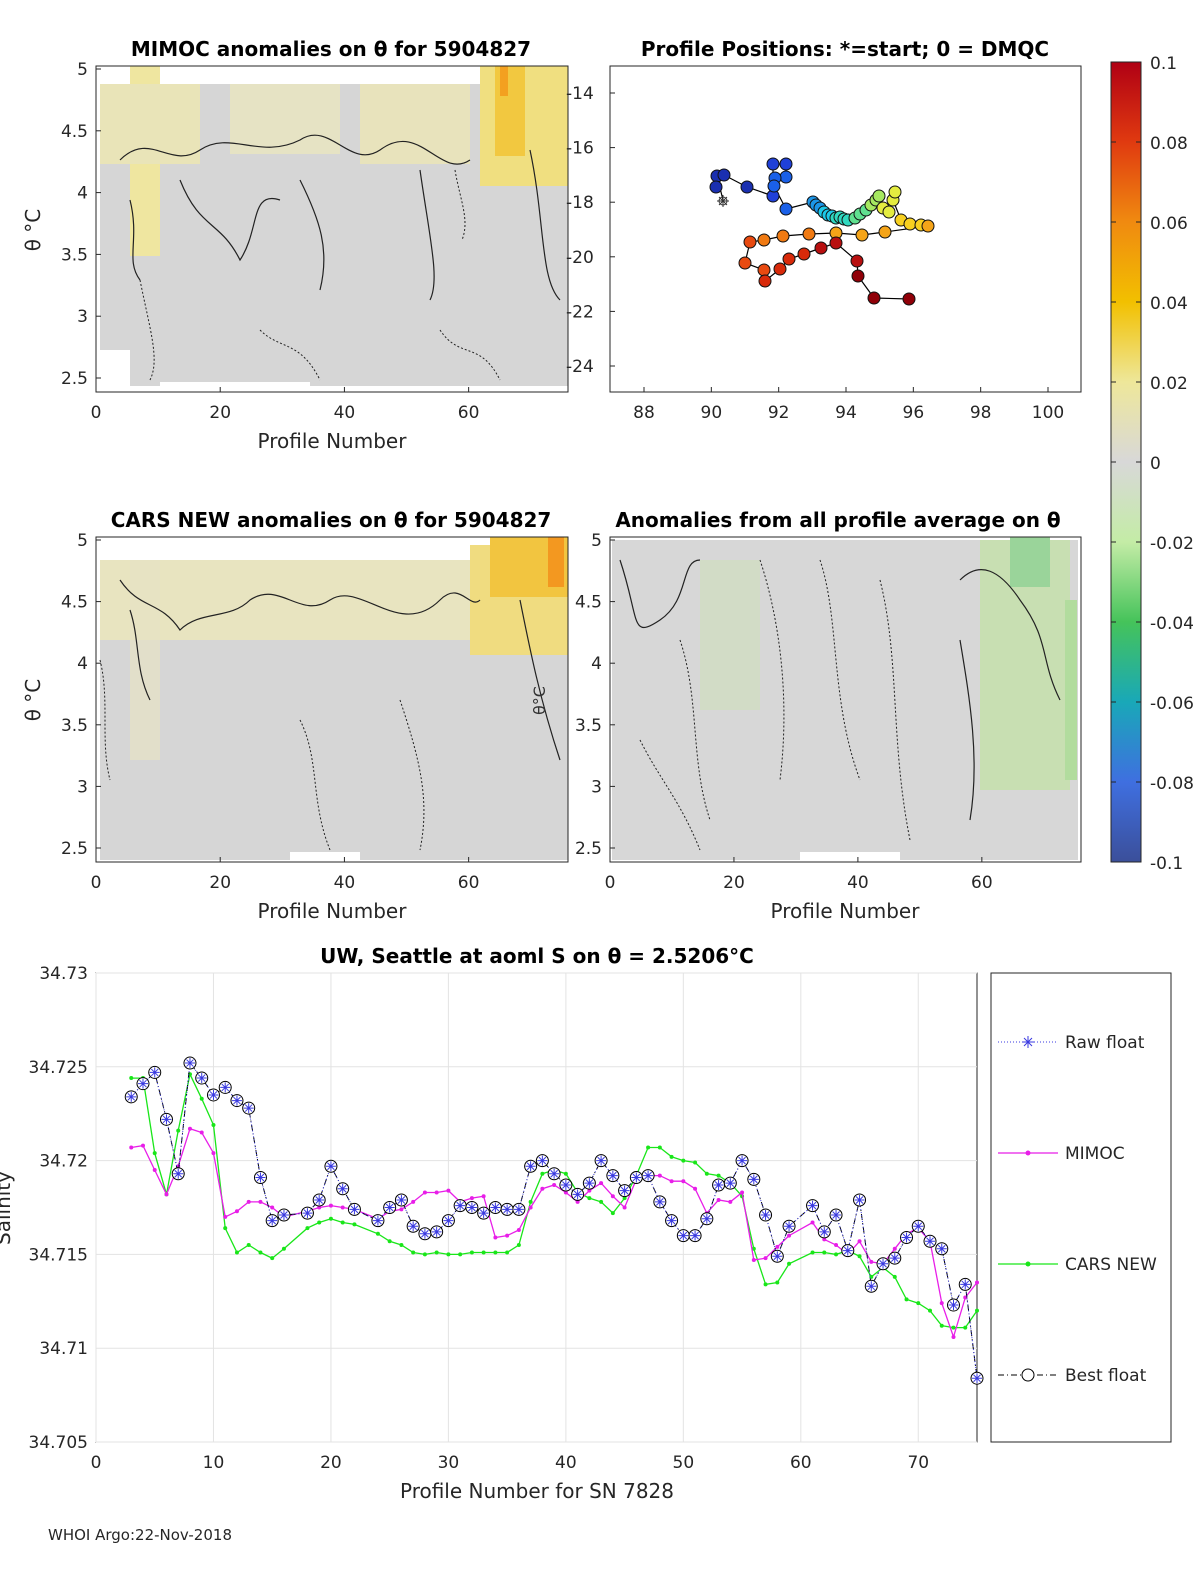  I want to click on legend-marker, so click(1028, 1153).